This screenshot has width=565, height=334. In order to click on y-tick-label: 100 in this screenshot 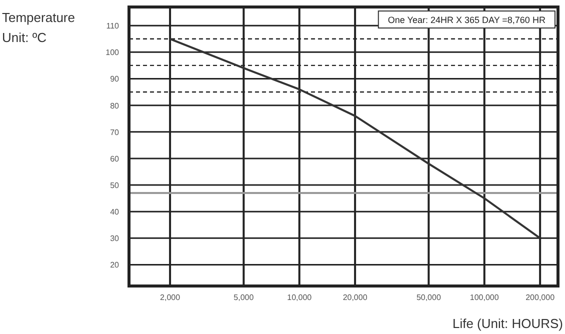, I will do `click(113, 53)`.